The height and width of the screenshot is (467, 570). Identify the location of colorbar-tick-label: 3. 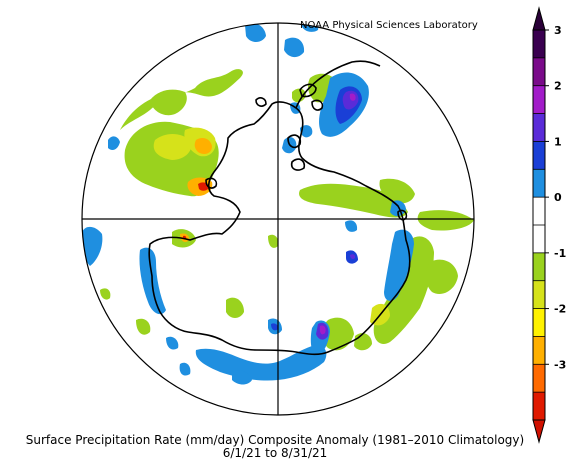
(558, 30).